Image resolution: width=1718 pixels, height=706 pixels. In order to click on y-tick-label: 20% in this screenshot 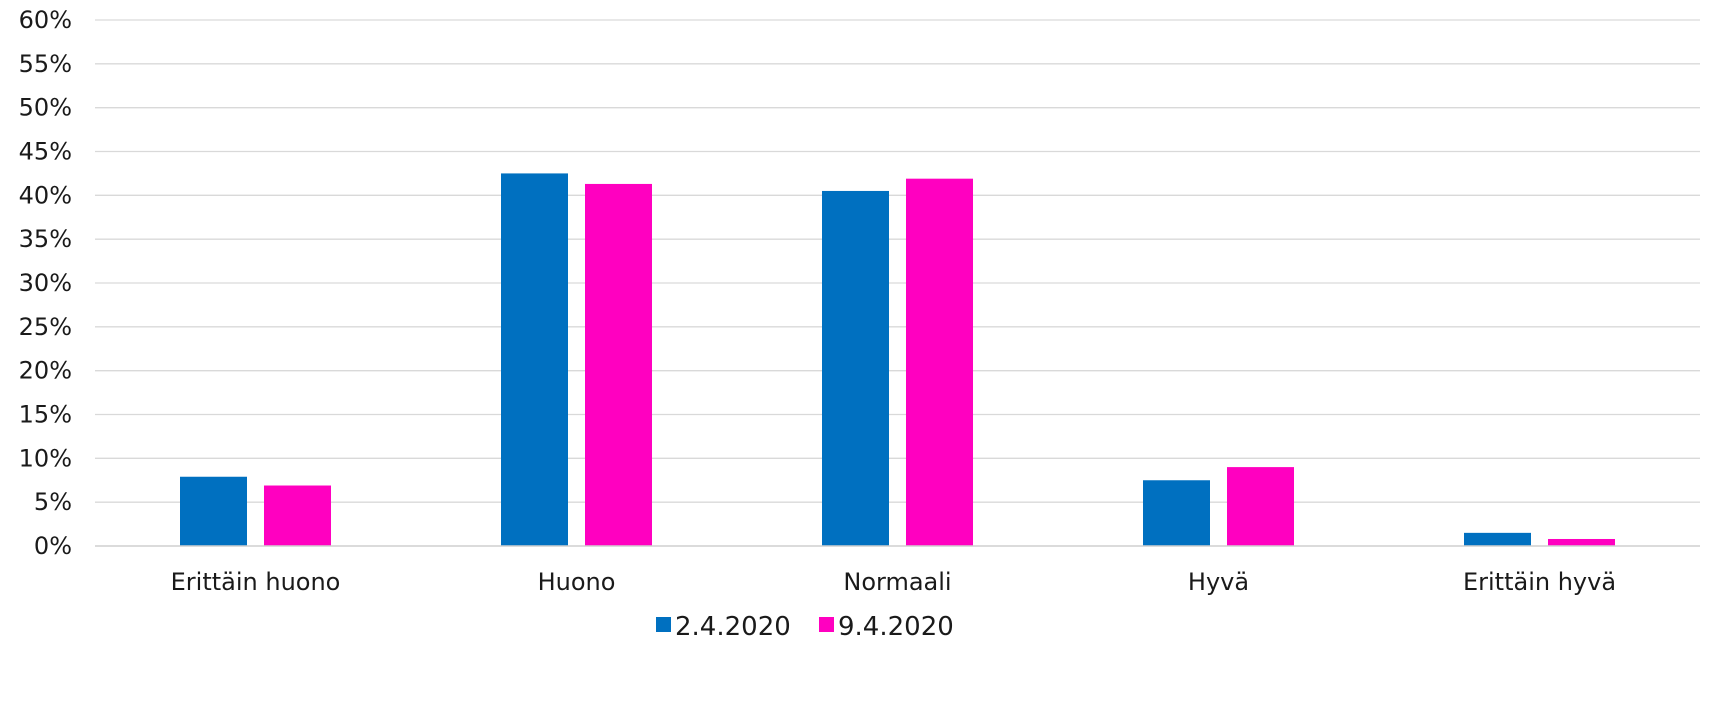, I will do `click(45, 371)`.